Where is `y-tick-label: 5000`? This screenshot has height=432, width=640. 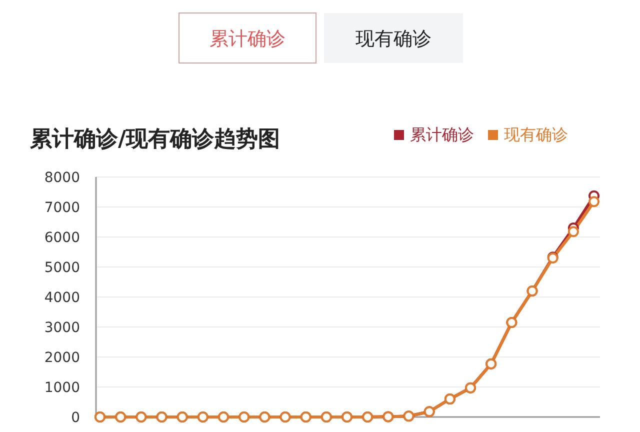
y-tick-label: 5000 is located at coordinates (62, 268).